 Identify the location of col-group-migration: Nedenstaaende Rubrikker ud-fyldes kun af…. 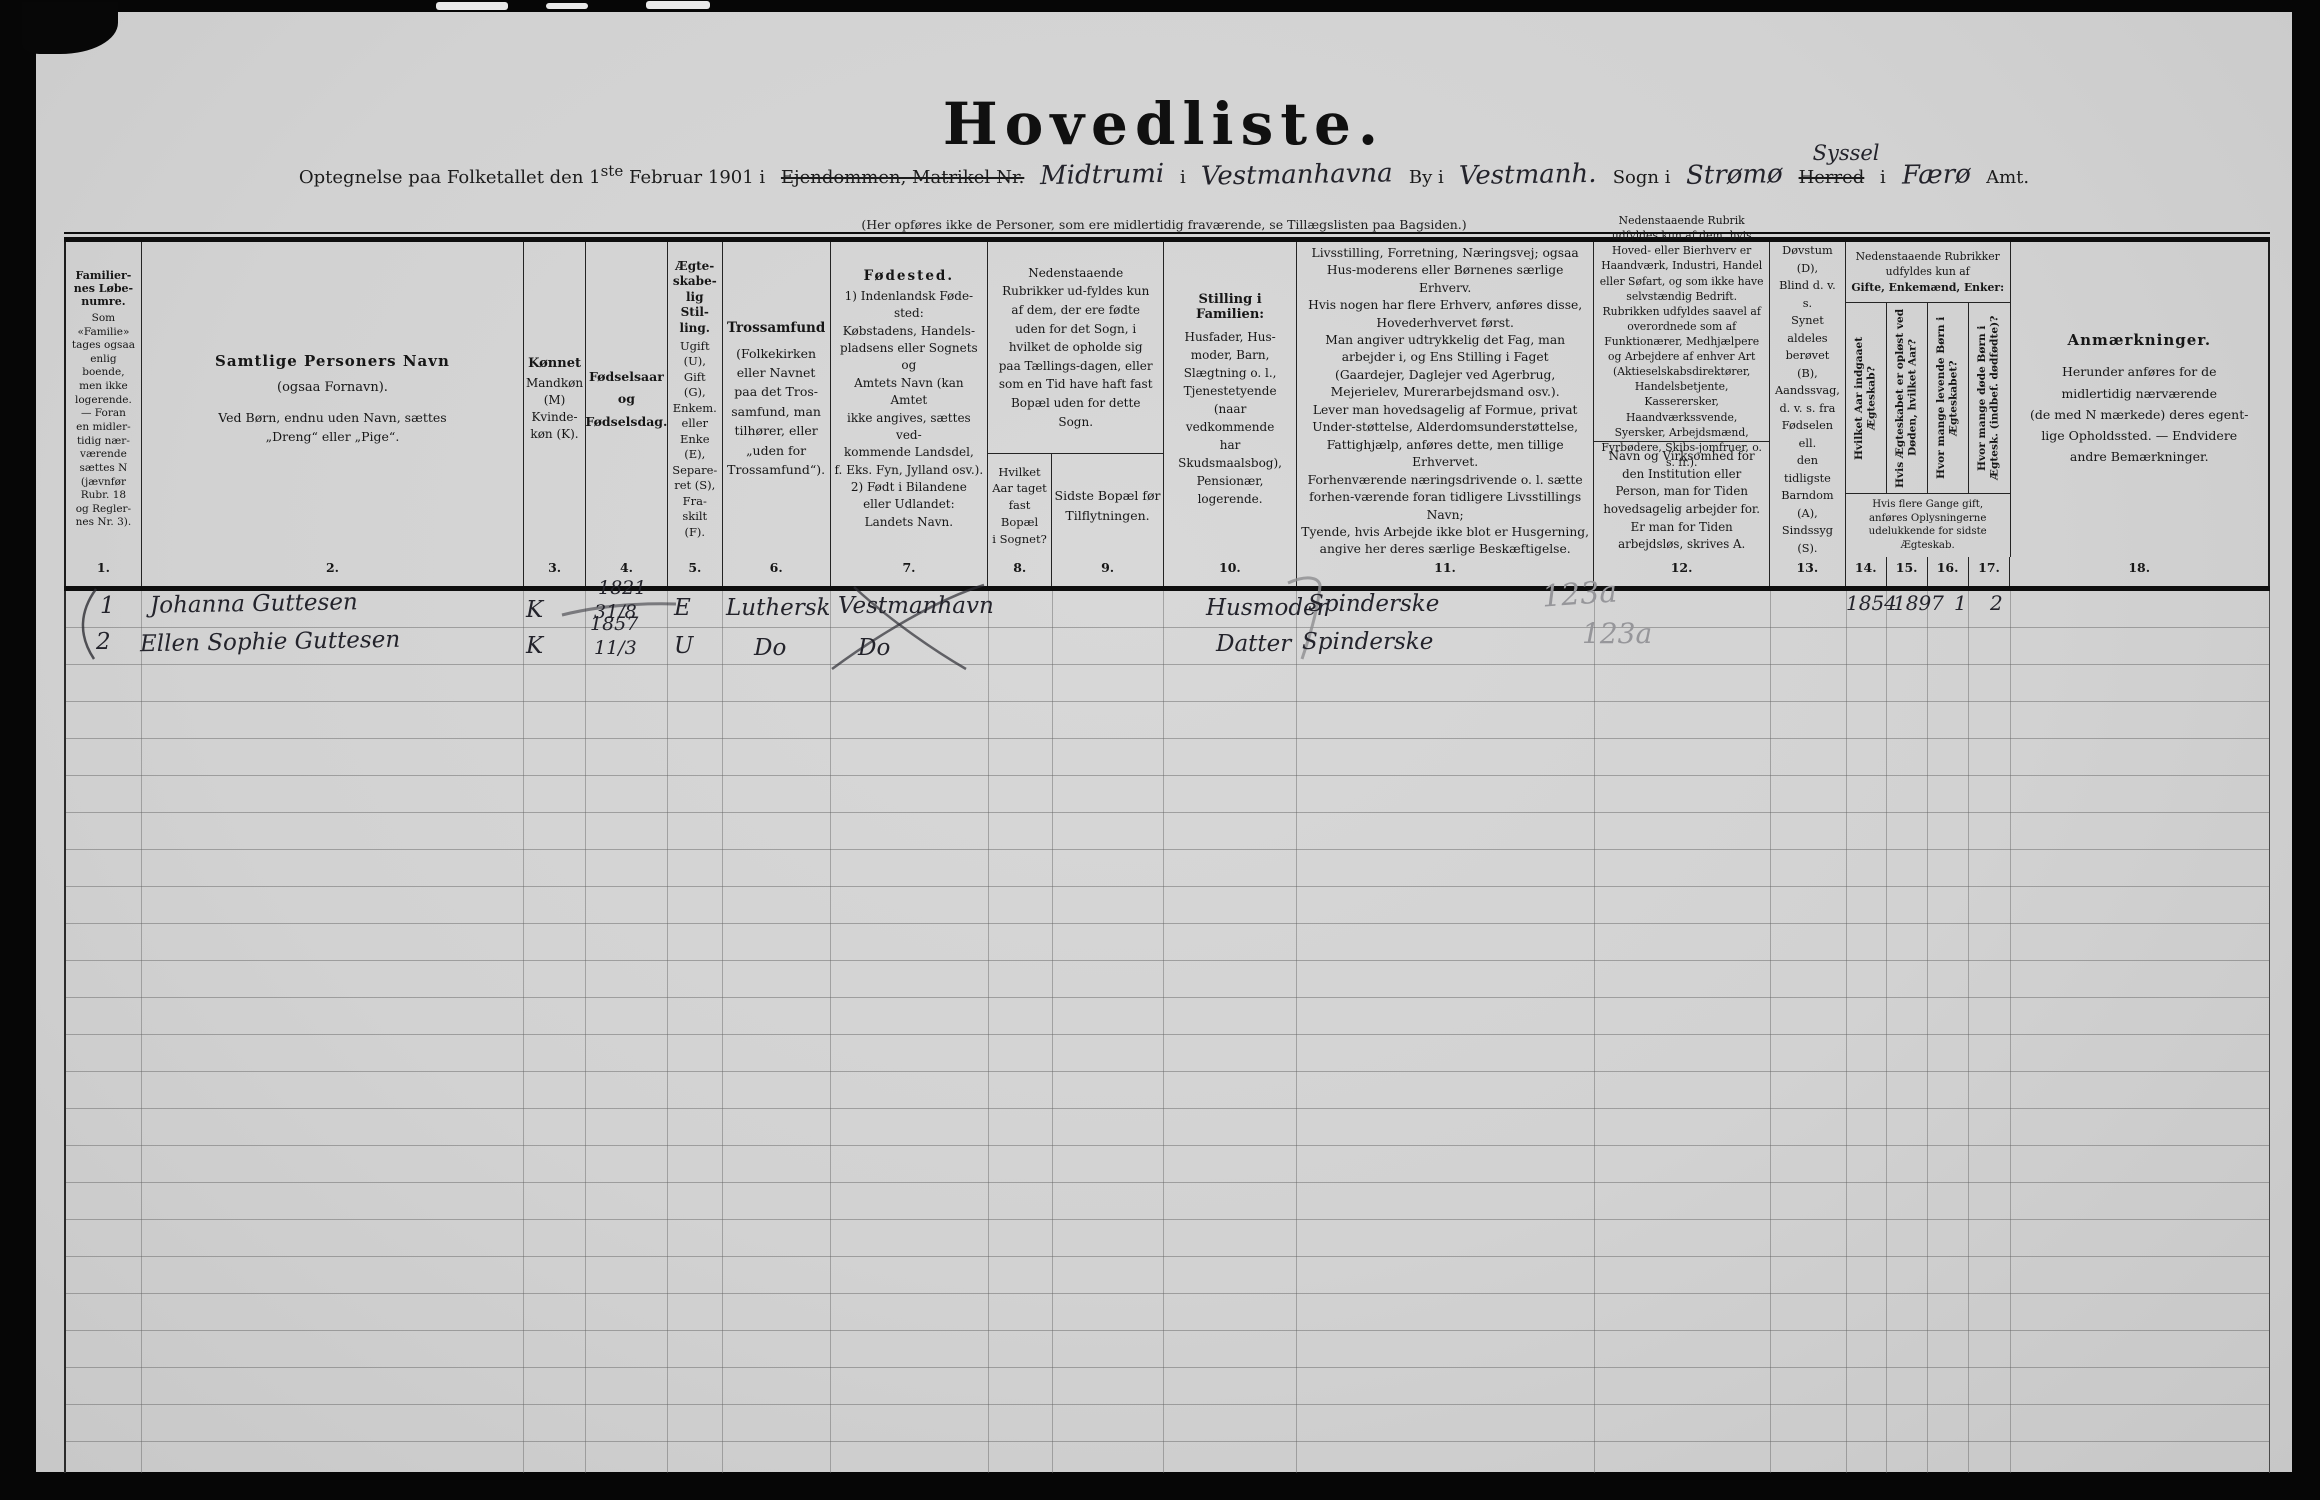
(1076, 399).